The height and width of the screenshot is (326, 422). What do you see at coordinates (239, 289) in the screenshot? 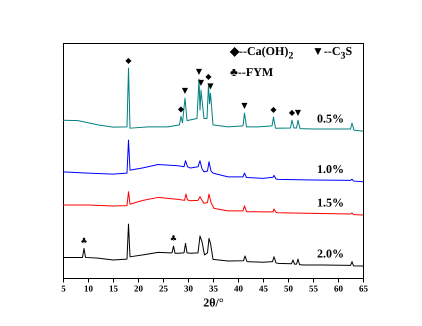
I see `x-tick-label: 40` at bounding box center [239, 289].